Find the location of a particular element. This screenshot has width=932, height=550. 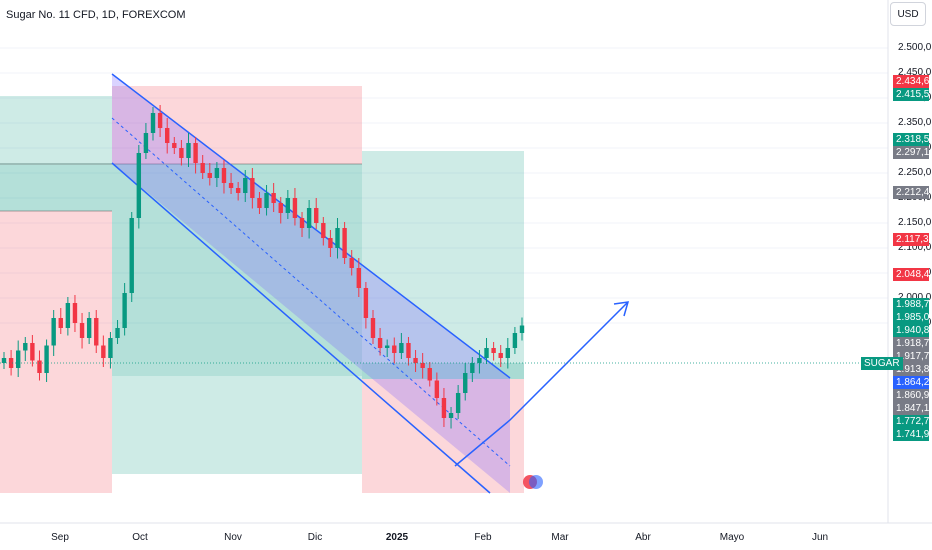

price-label: 1.940,8 is located at coordinates (911, 330).